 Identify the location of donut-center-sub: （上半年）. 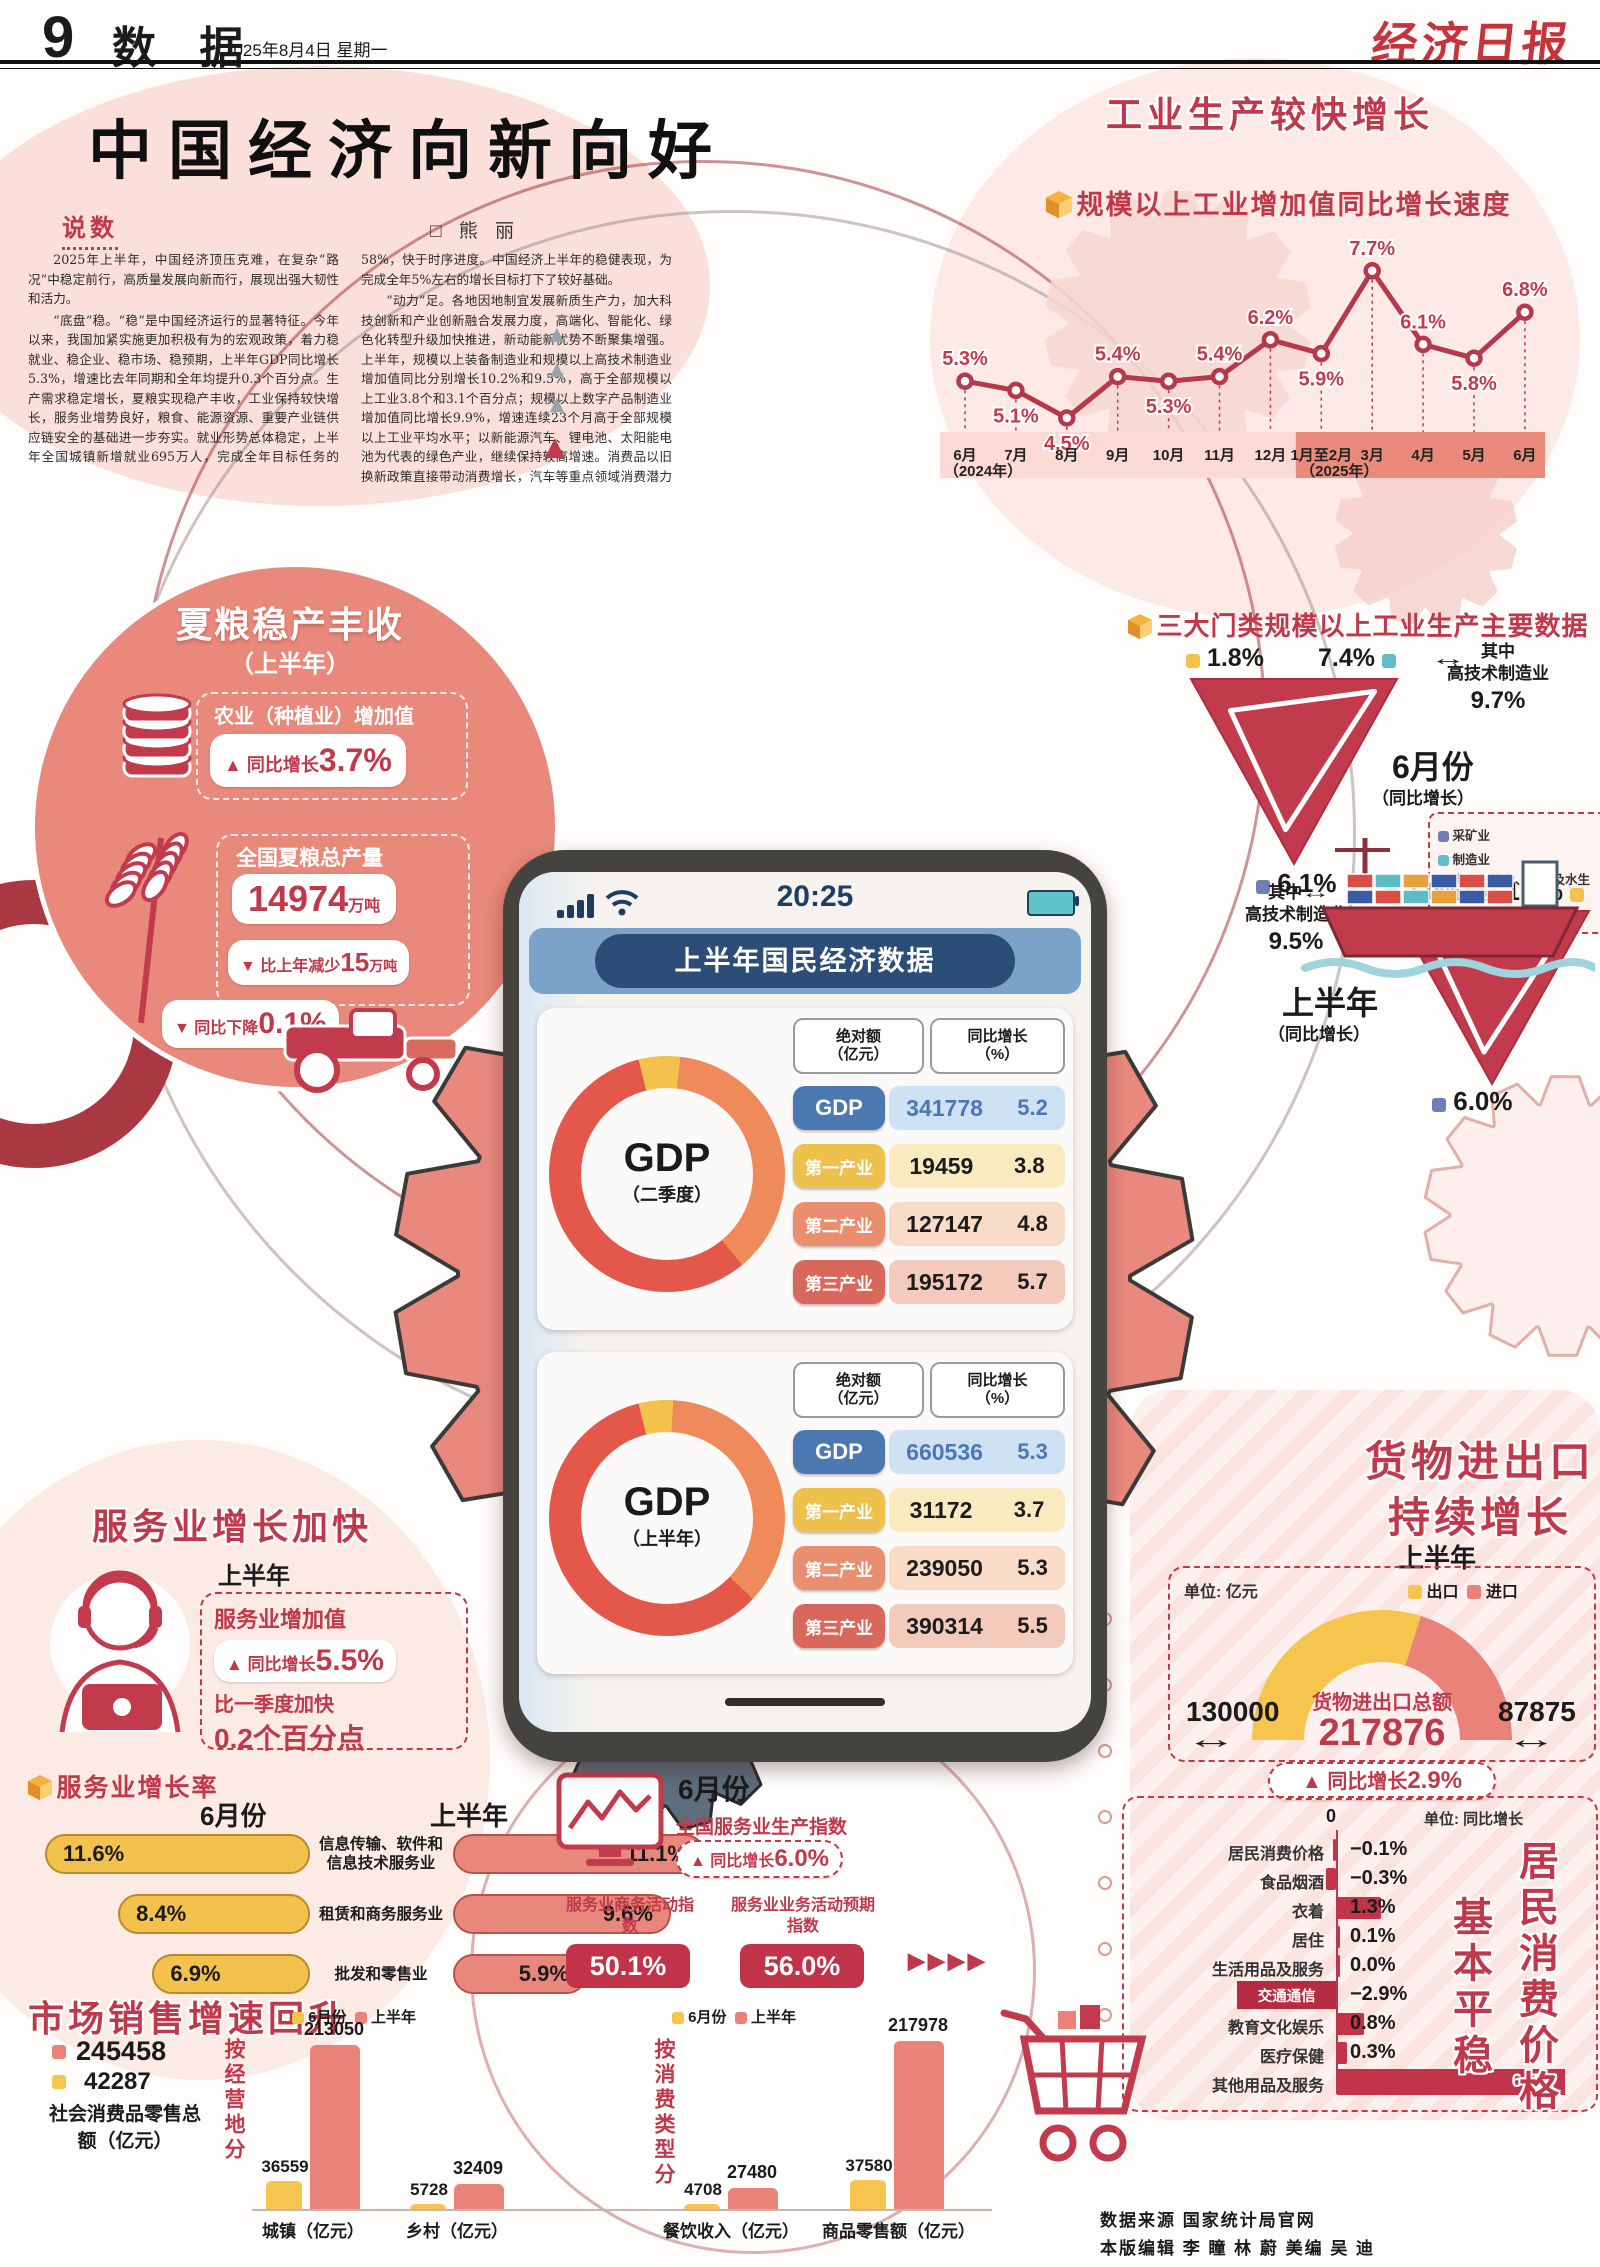
(667, 1539).